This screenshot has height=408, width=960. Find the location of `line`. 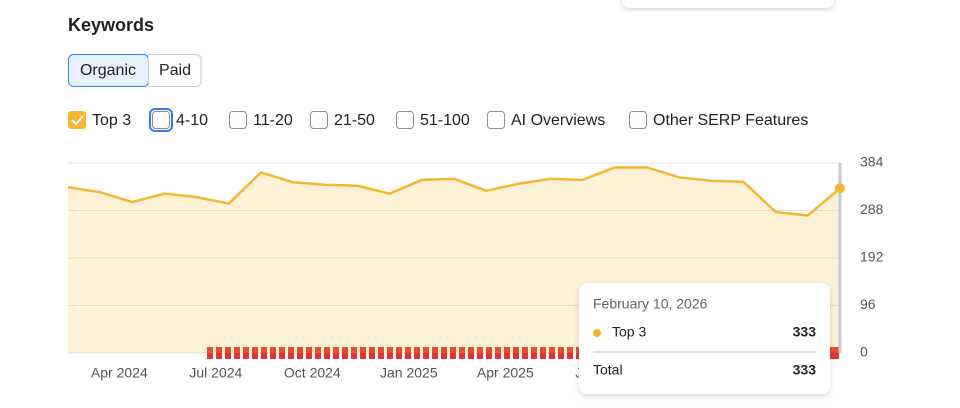

line is located at coordinates (454, 191).